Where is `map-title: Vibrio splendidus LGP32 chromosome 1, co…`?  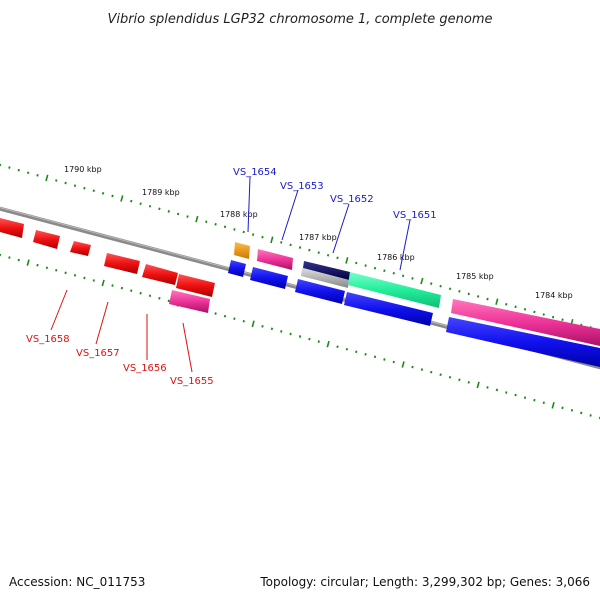 map-title: Vibrio splendidus LGP32 chromosome 1, co… is located at coordinates (299, 19).